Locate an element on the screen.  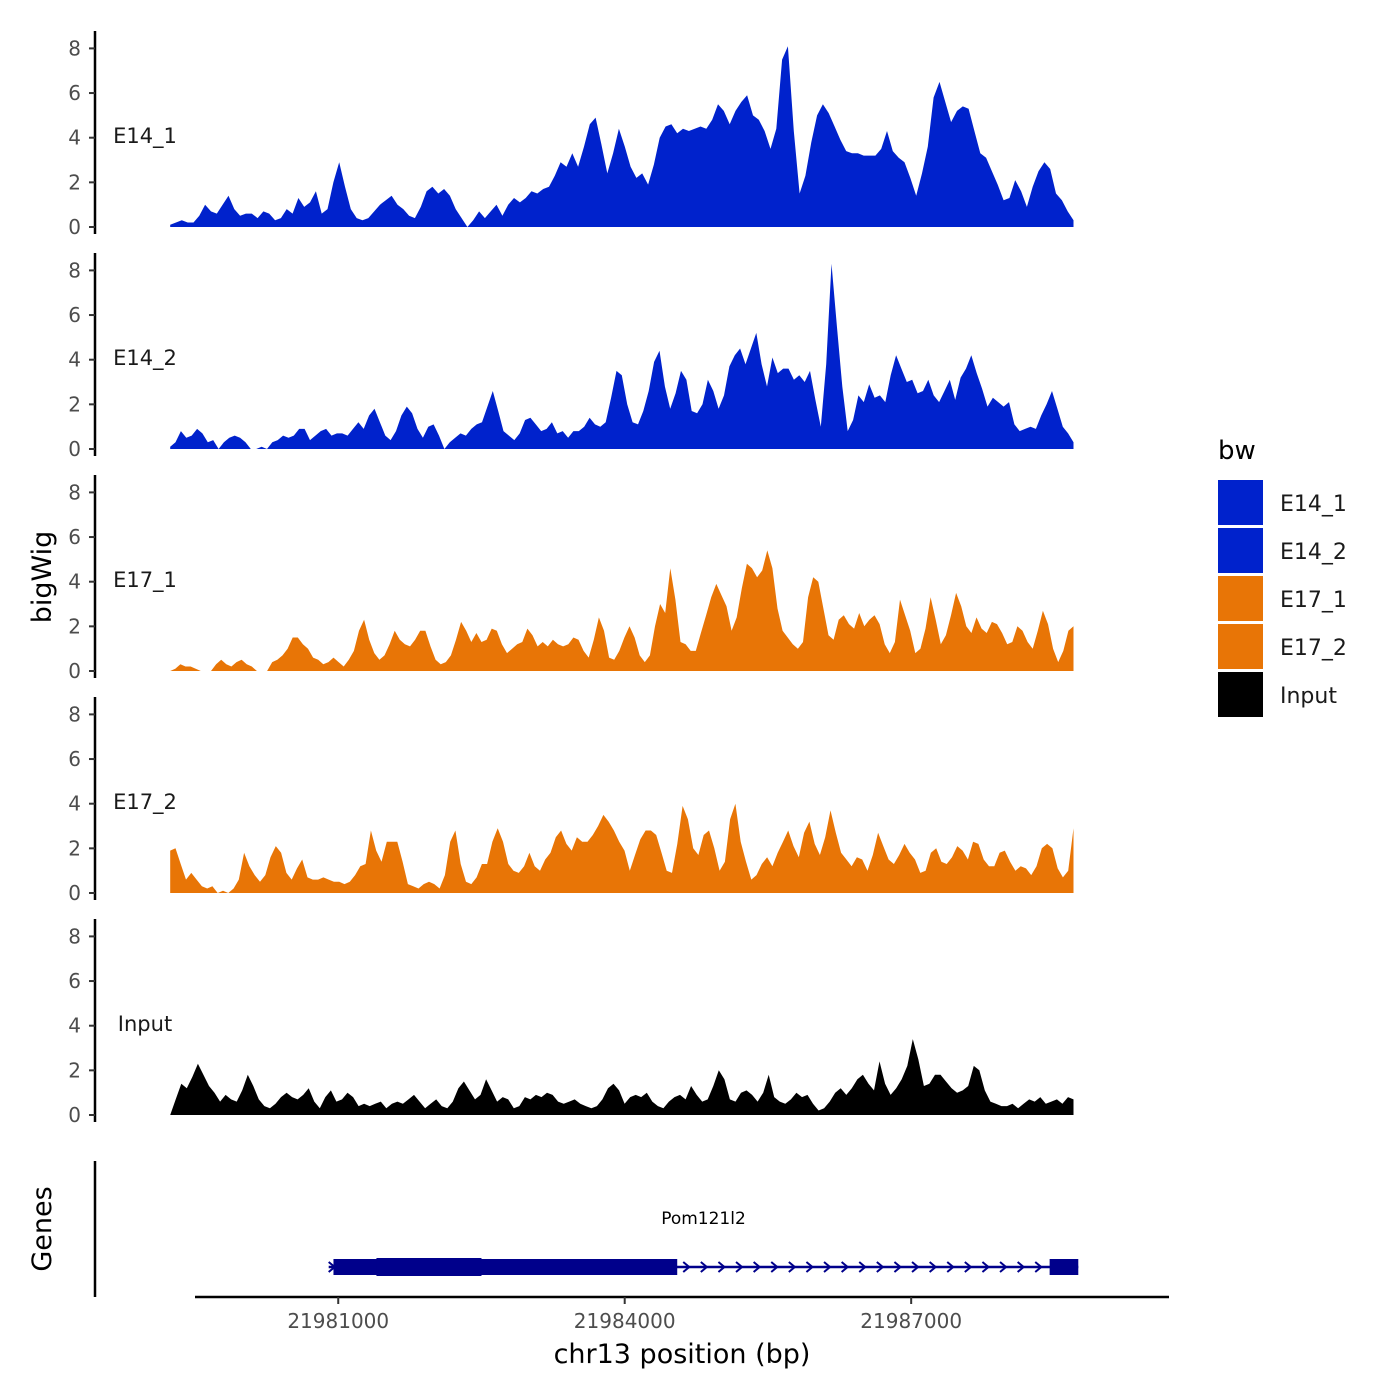
panel-E17_1: 0 2 4 6 8 E17_1 is located at coordinates (571, 579).